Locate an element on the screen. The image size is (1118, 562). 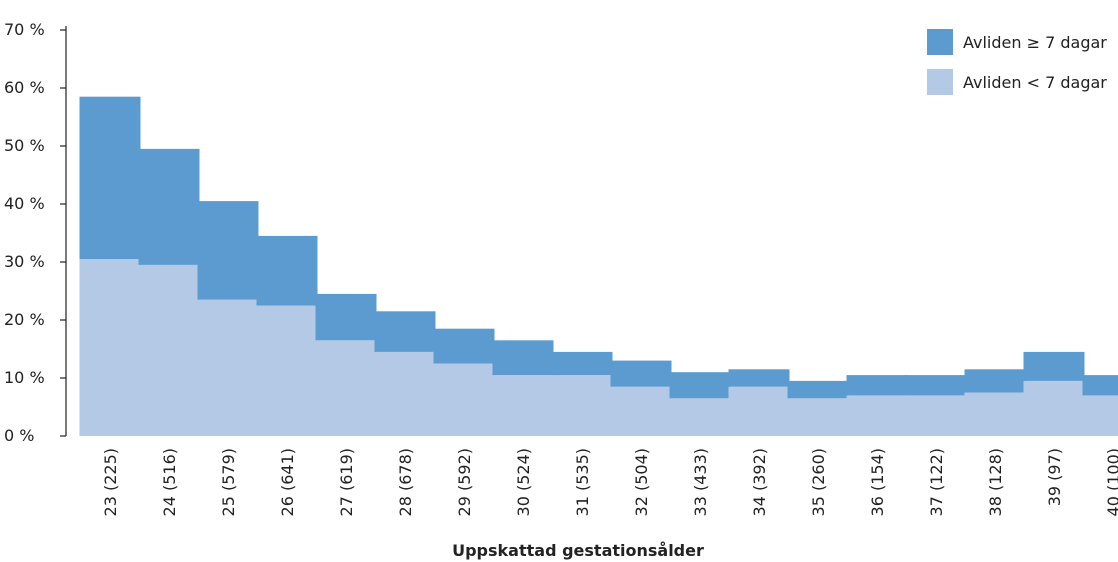
x-tick-label: 29 (592) is located at coordinates (464, 482).